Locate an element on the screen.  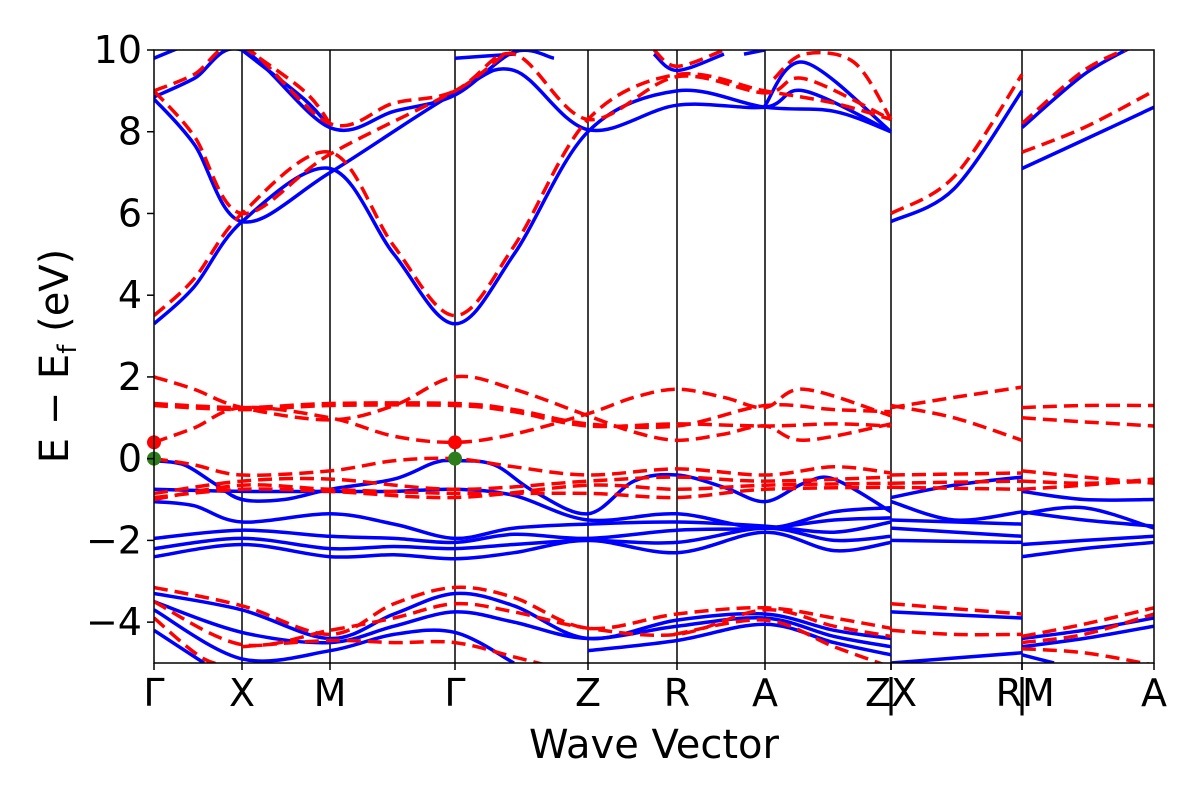
x-tick-label-4: Z is located at coordinates (588, 693).